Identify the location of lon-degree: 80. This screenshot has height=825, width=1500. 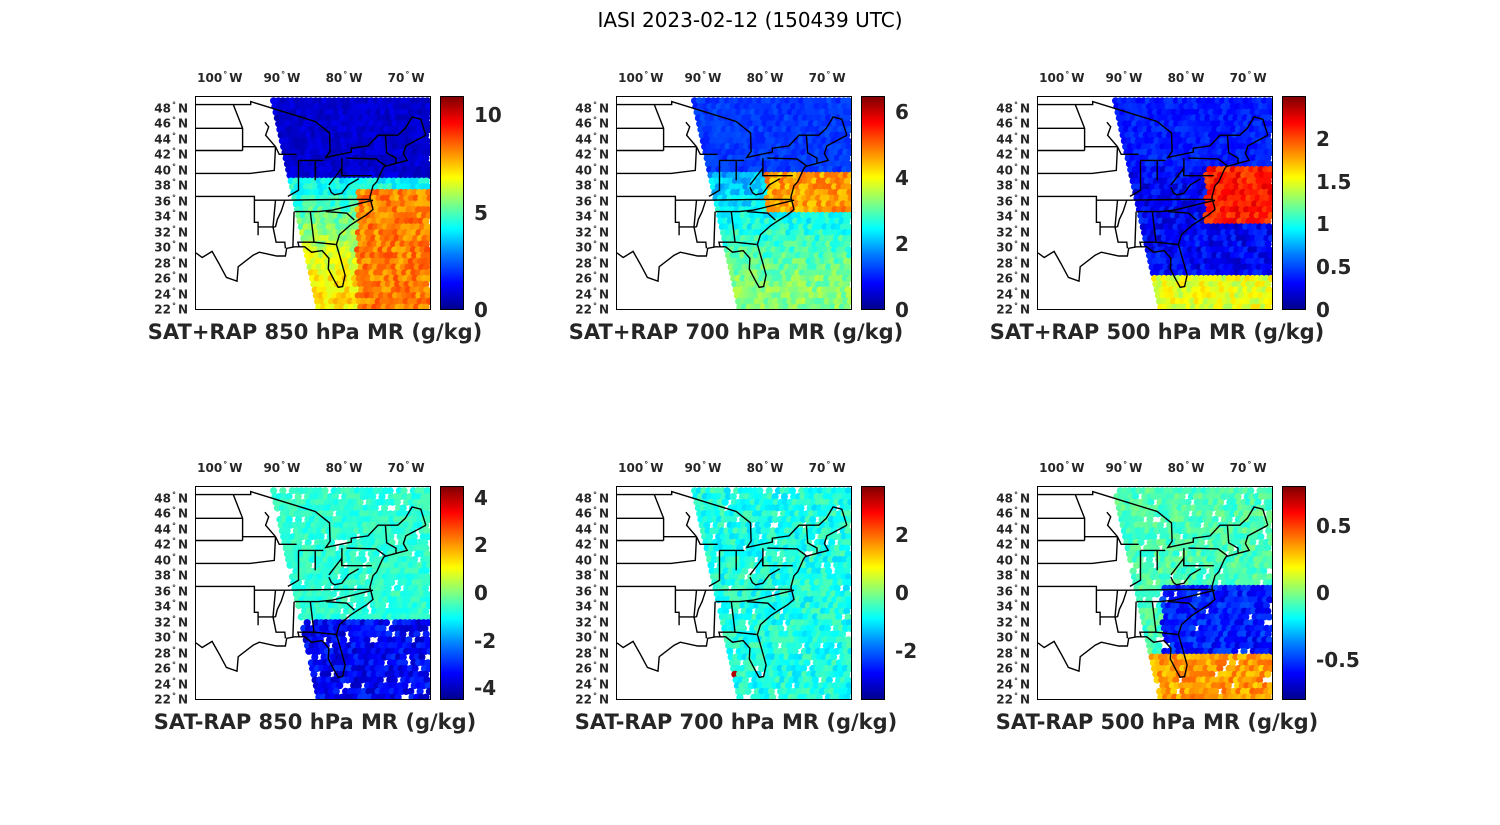
(334, 468).